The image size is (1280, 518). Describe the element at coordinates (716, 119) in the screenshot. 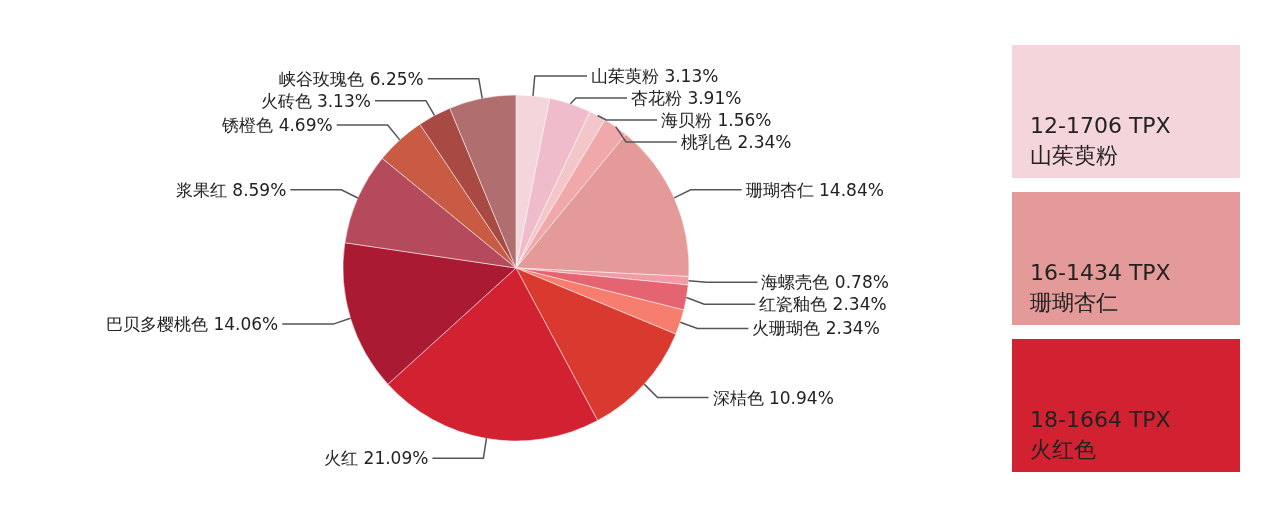

I see `slice-label: 海贝粉 1.56%` at that location.